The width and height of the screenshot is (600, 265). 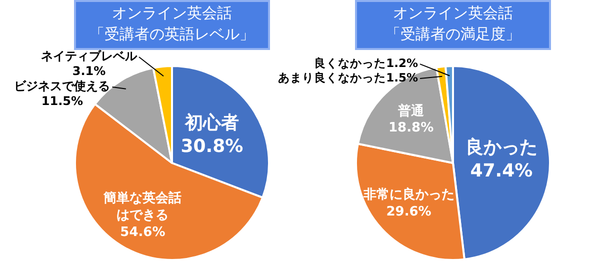 What do you see at coordinates (501, 171) in the screenshot?
I see `data-label: 47.4%` at bounding box center [501, 171].